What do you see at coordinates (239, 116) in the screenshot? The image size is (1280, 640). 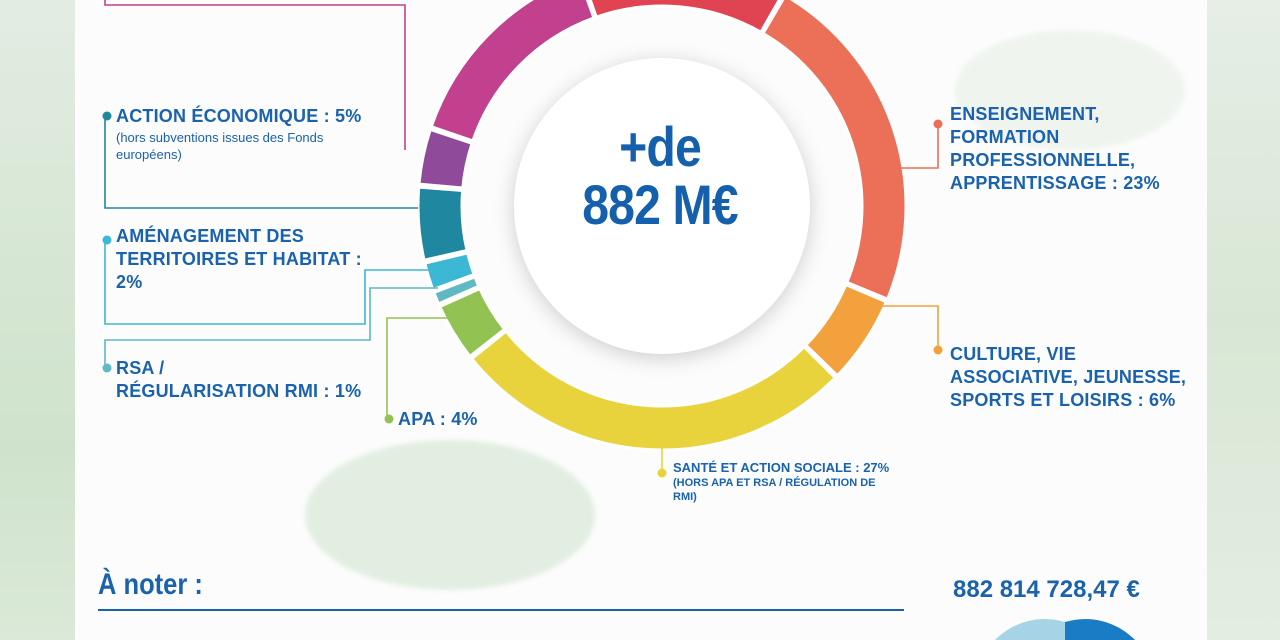 I see `label-action-eco: ACTION ÉCONOMIQUE : 5%` at bounding box center [239, 116].